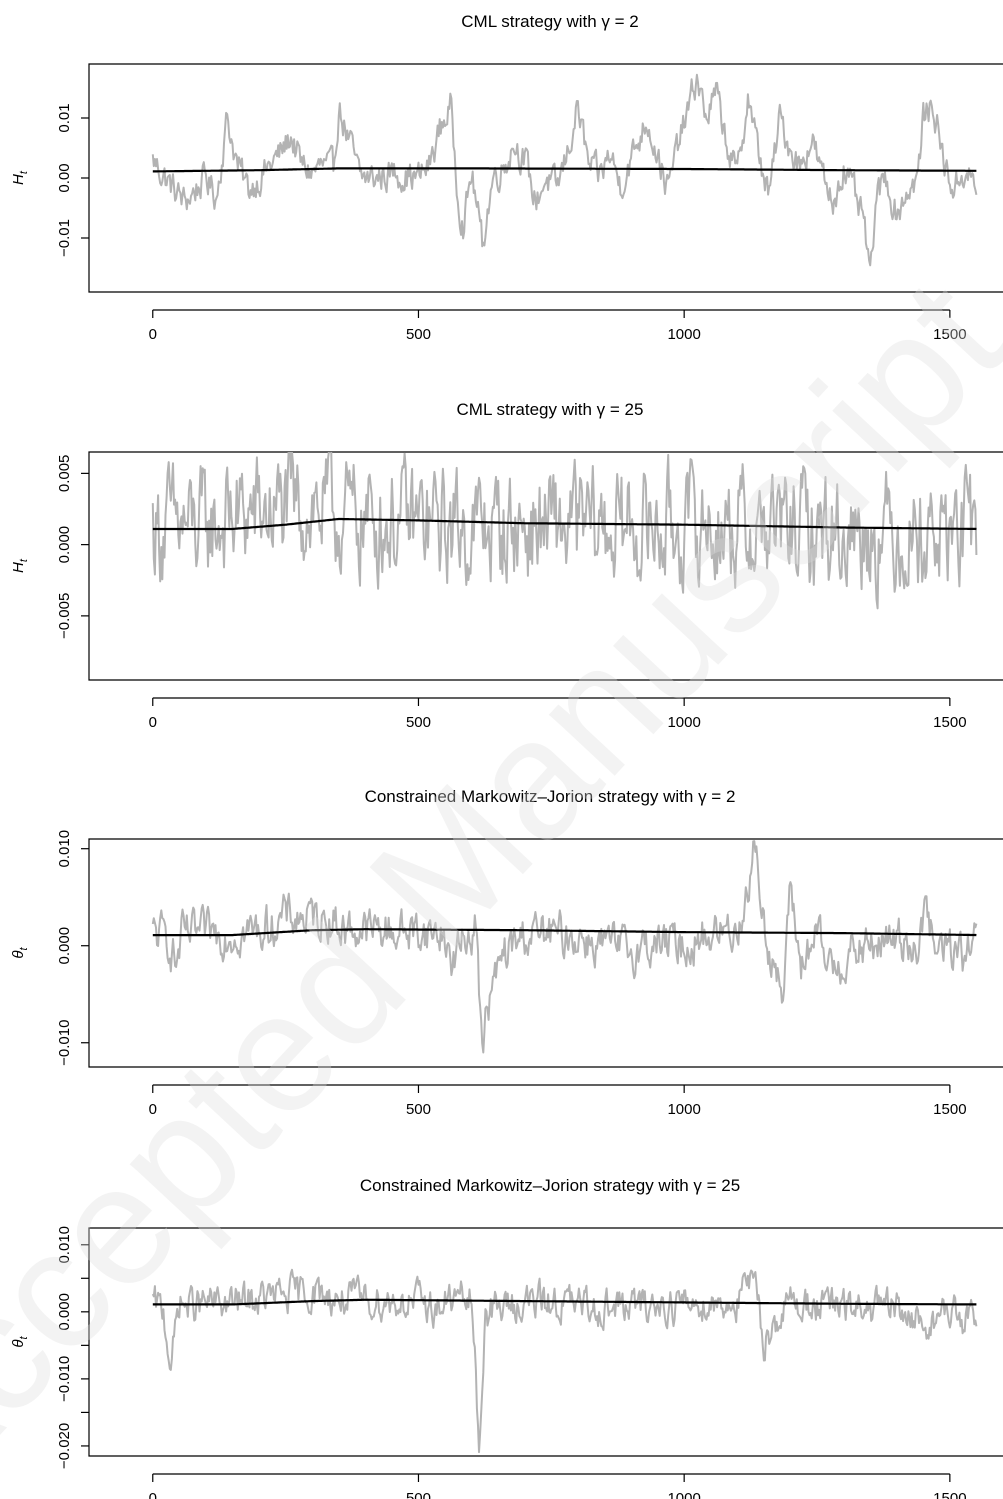 The image size is (1003, 1499). Describe the element at coordinates (64, 177) in the screenshot. I see `y-tick-label: 0.00` at that location.